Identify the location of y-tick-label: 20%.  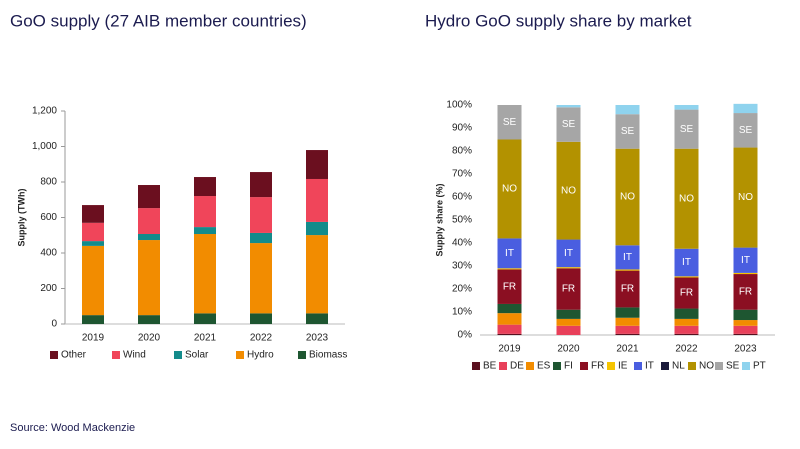
(462, 289).